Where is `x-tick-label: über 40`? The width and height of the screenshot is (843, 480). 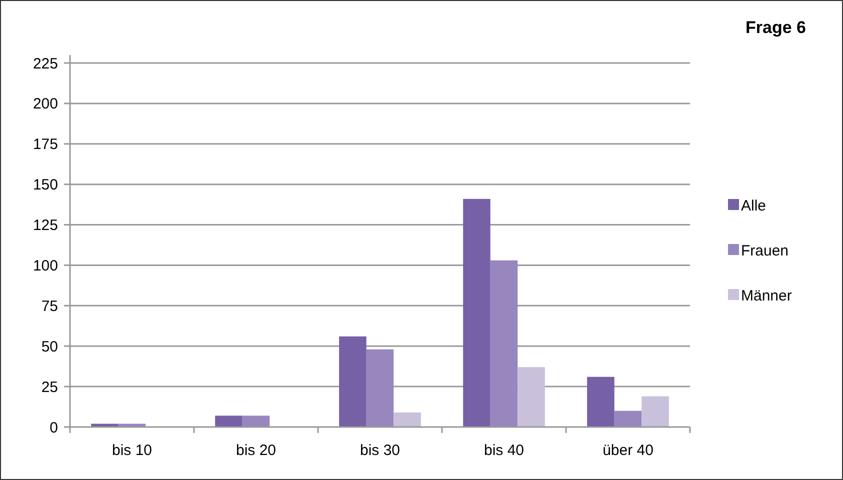 x-tick-label: über 40 is located at coordinates (628, 450).